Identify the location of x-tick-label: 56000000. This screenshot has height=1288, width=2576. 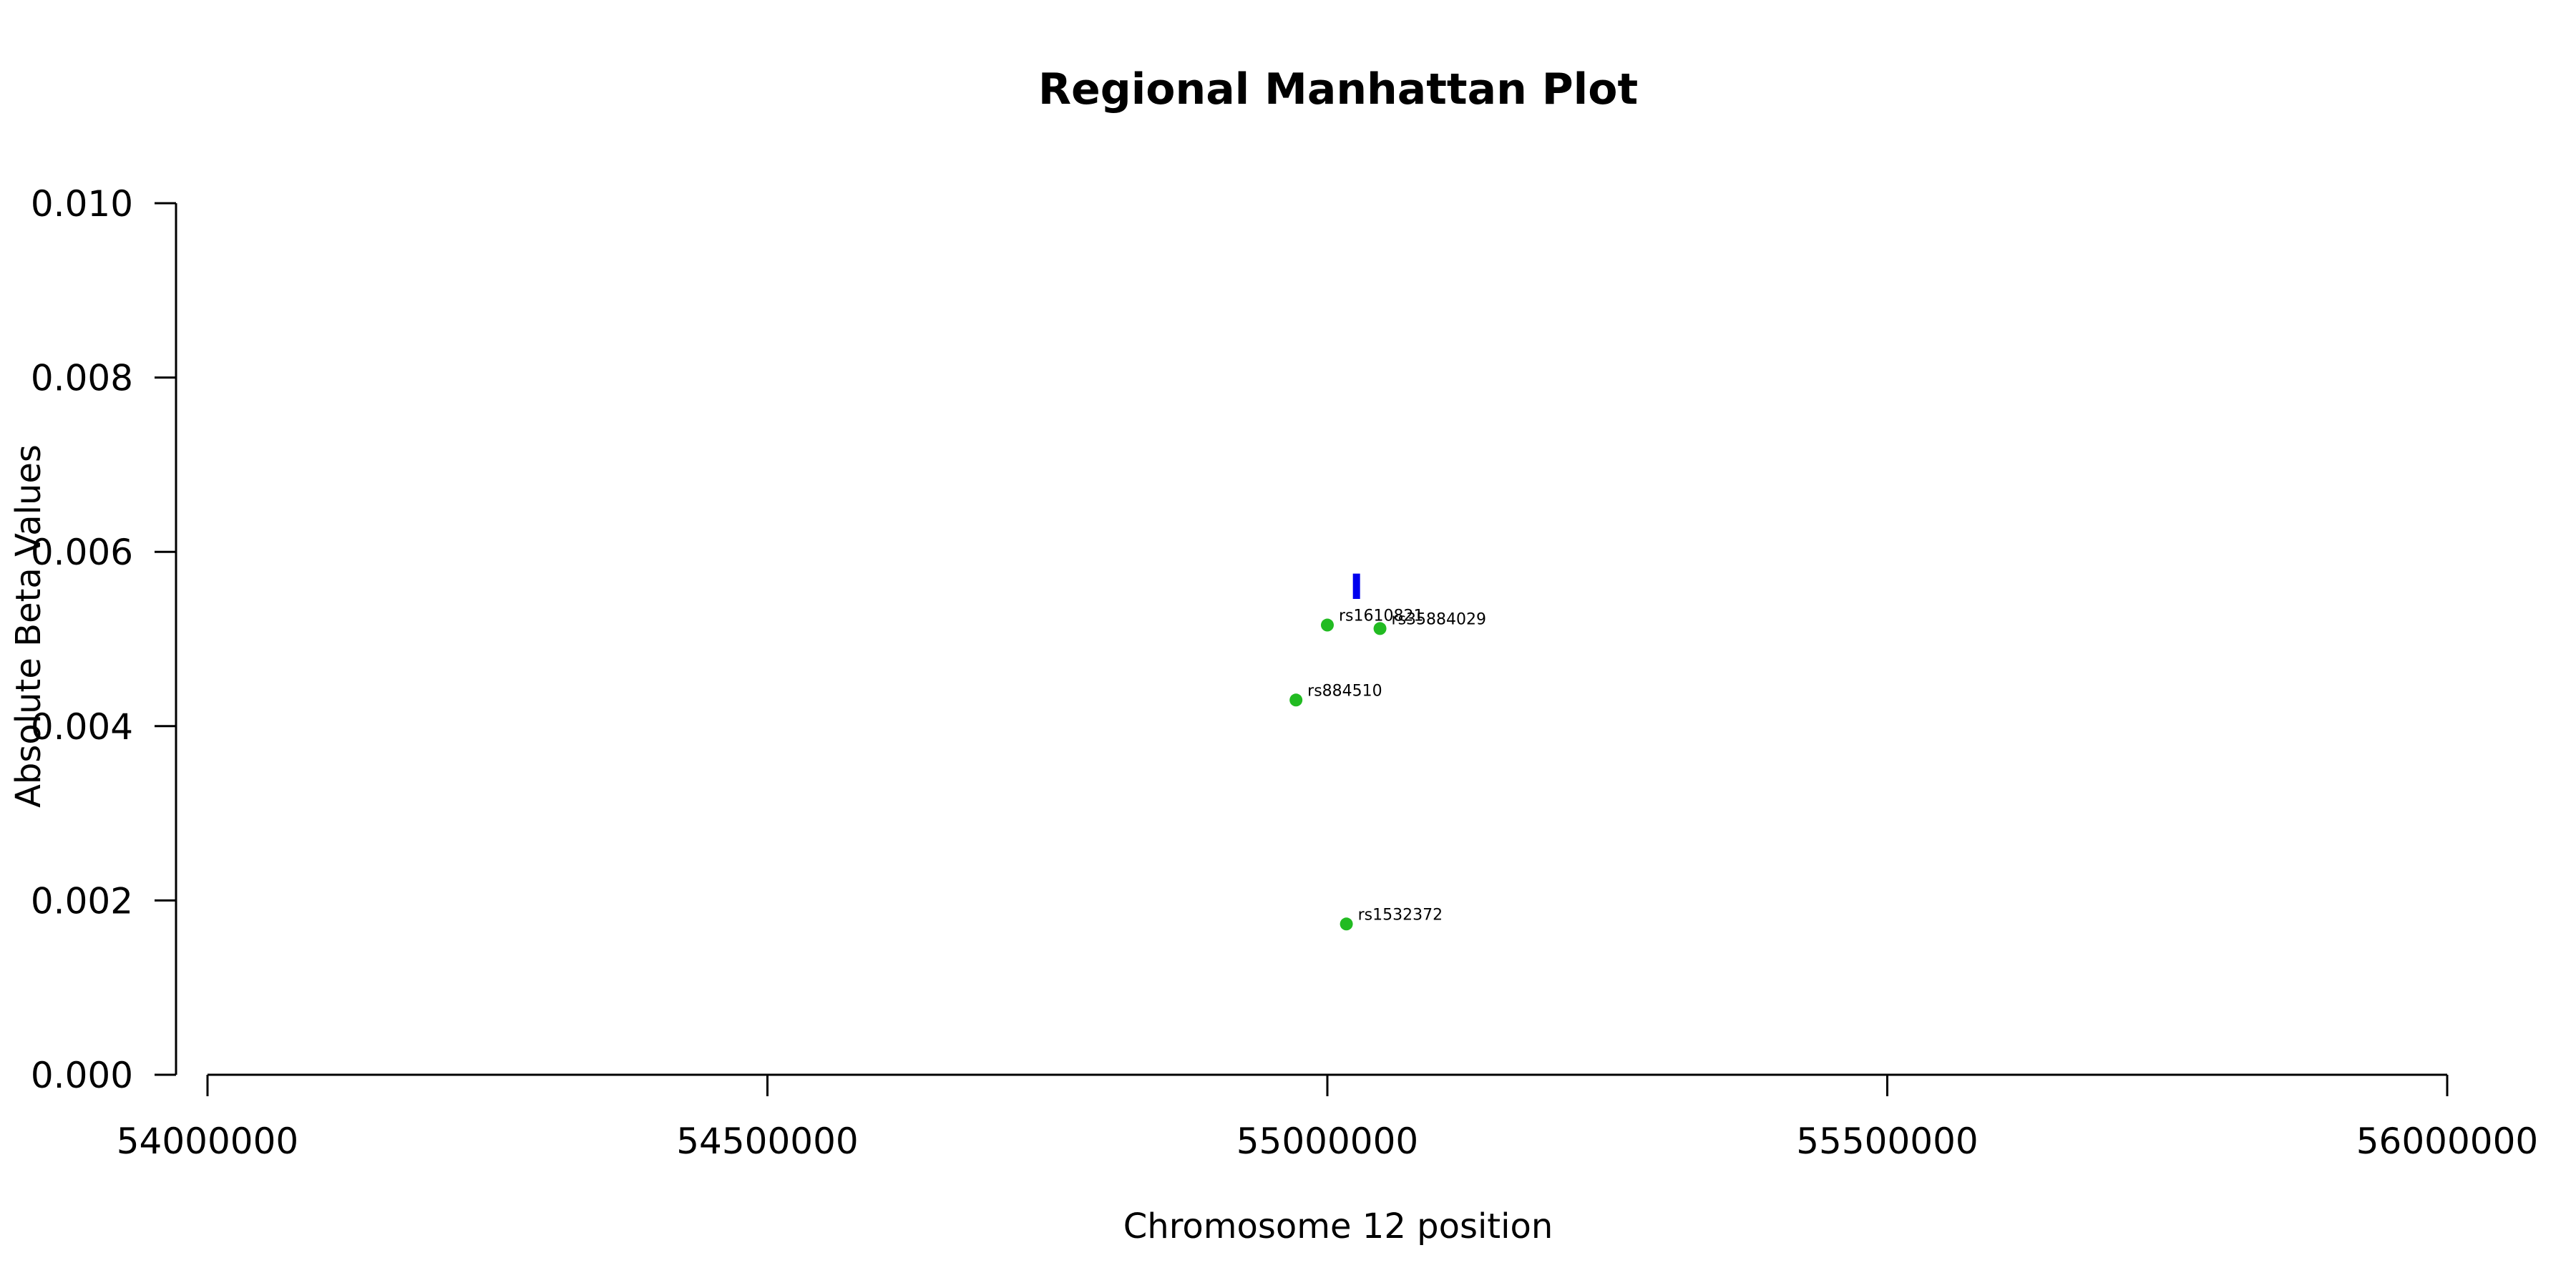
(2447, 1141).